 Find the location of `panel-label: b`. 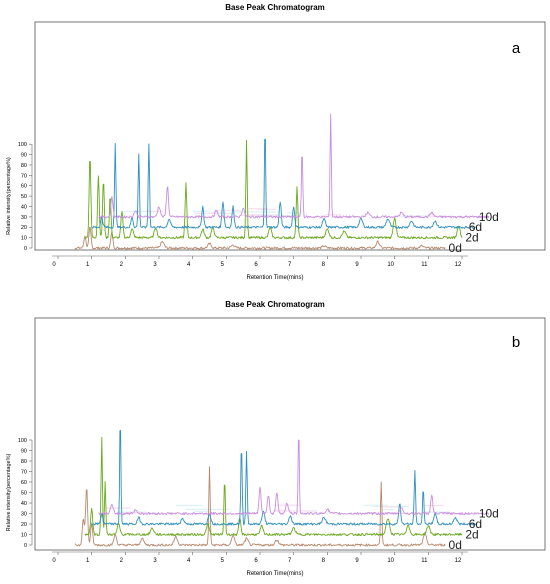

panel-label: b is located at coordinates (516, 342).